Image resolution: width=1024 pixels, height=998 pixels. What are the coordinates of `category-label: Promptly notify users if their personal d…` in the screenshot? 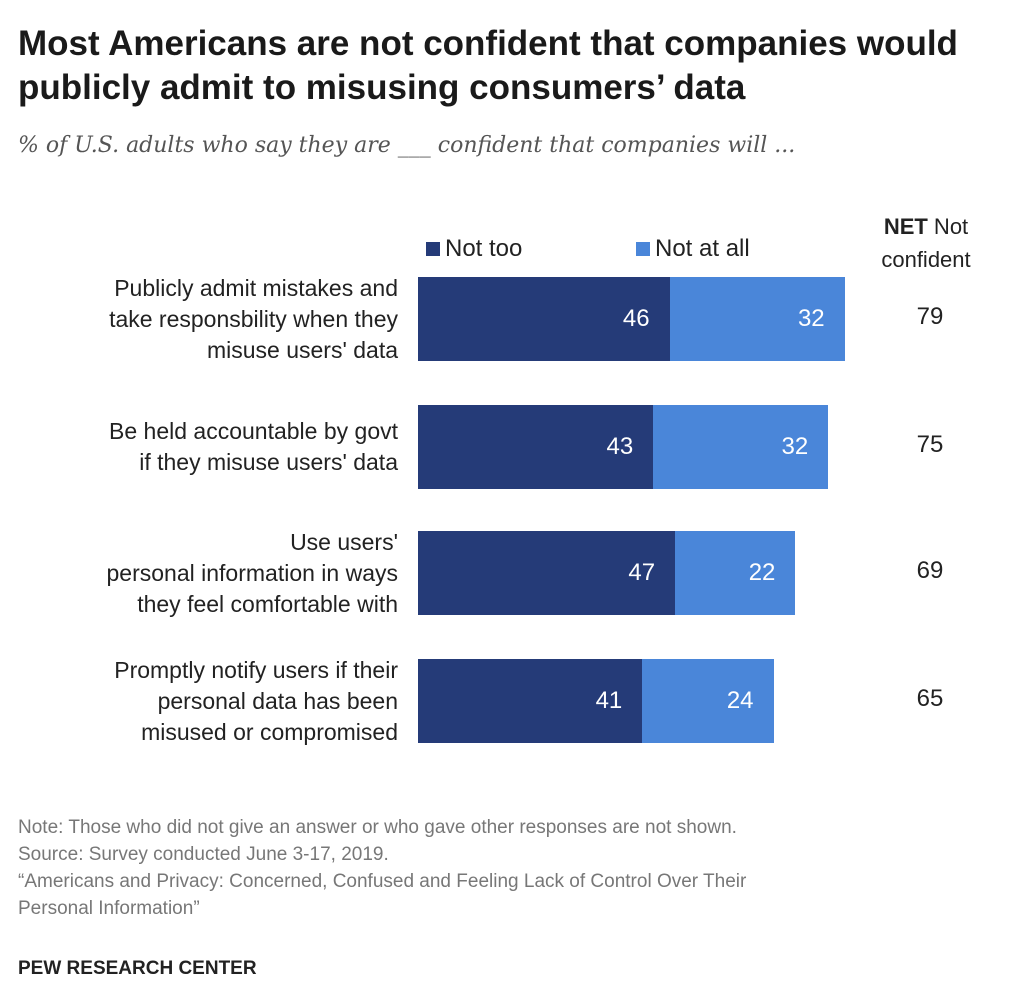 It's located at (199, 701).